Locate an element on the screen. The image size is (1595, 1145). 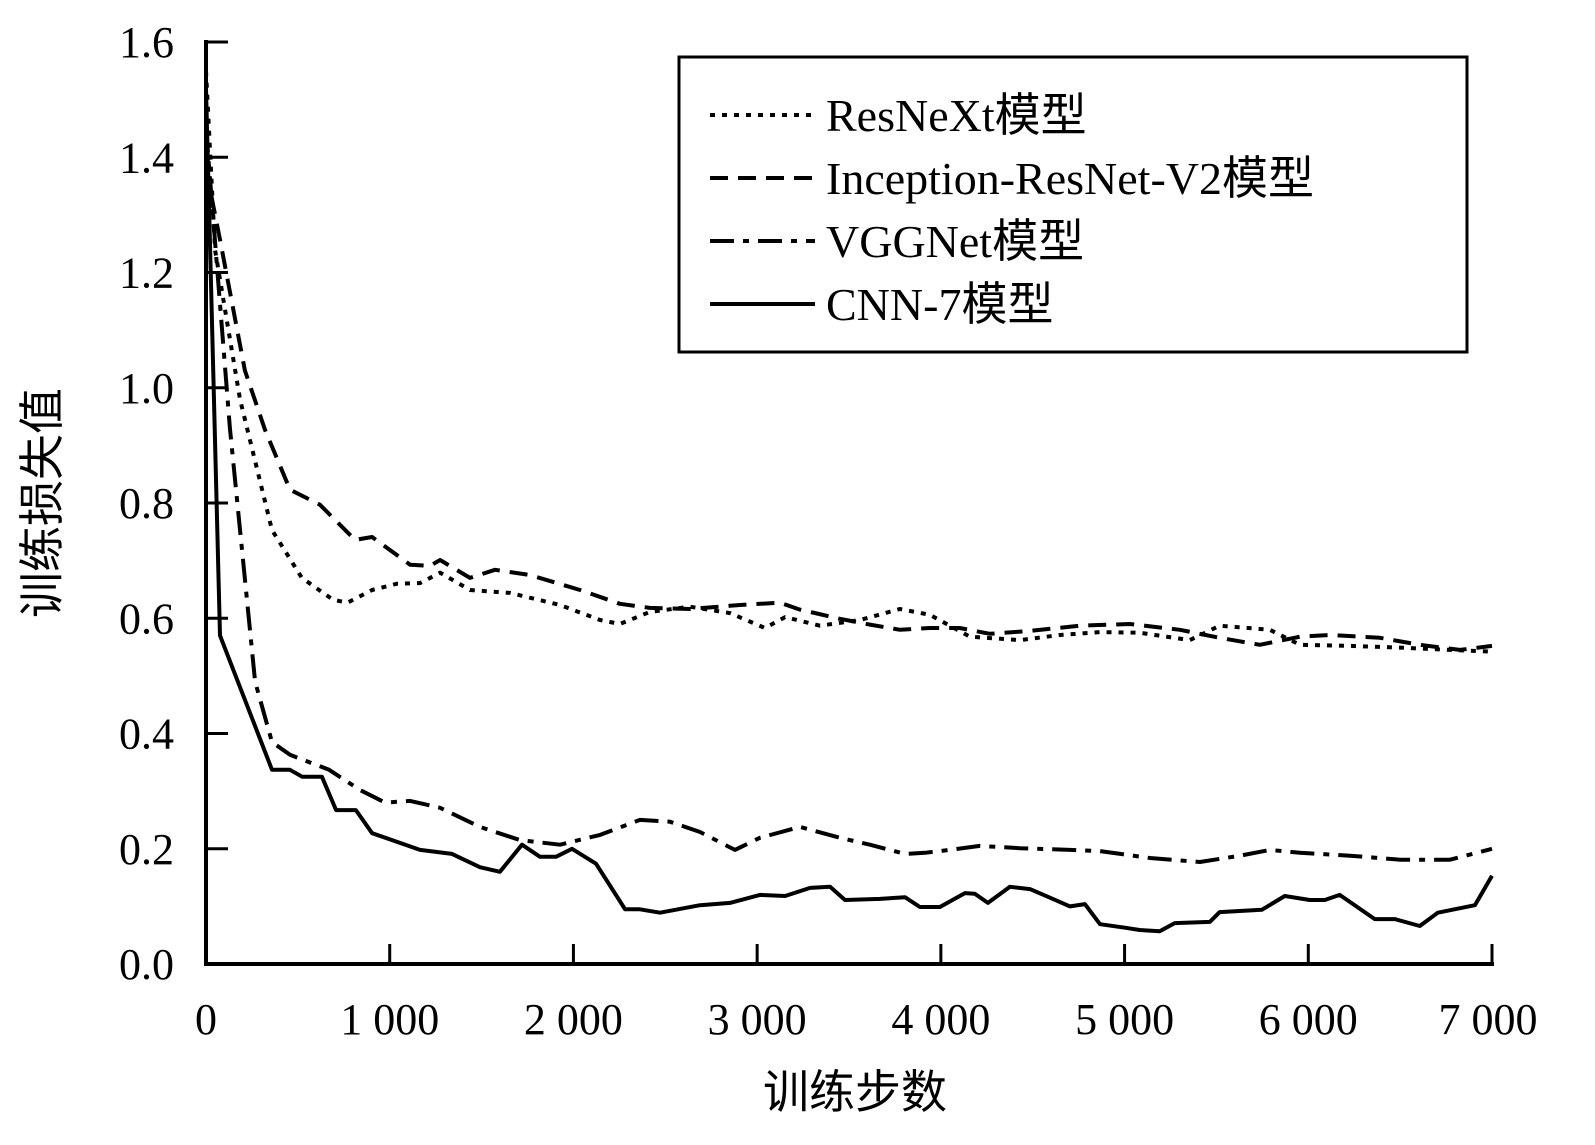
x-tick-label: 6 000 is located at coordinates (1308, 1019).